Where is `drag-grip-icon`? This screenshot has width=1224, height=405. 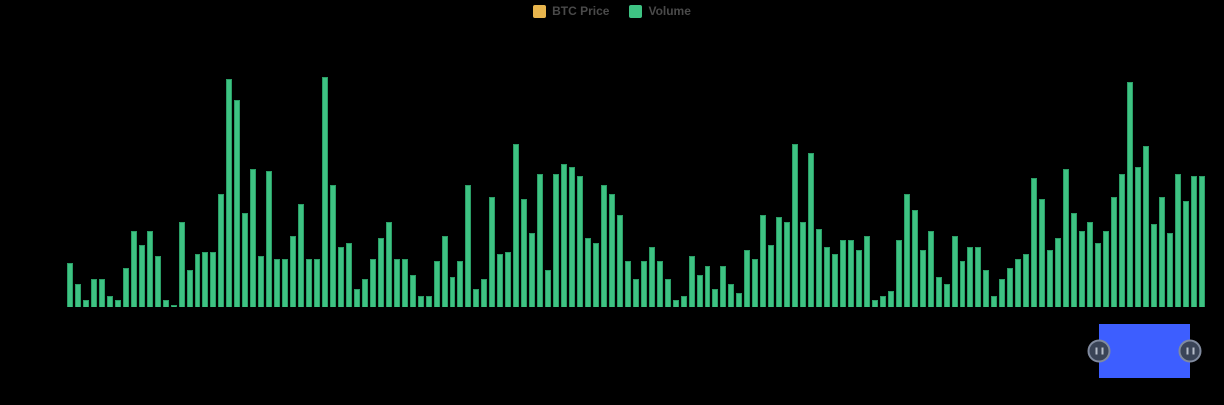
drag-grip-icon is located at coordinates (1099, 351).